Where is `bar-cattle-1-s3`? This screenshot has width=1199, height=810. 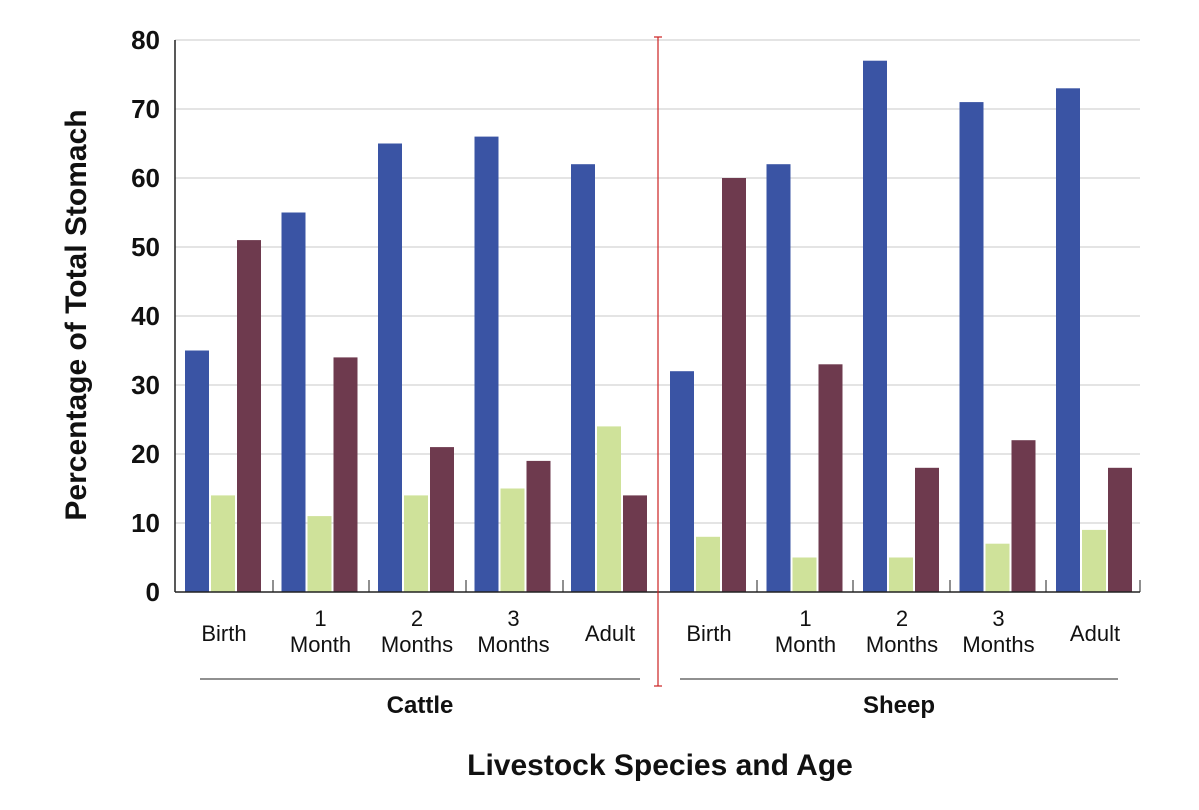 bar-cattle-1-s3 is located at coordinates (249, 416).